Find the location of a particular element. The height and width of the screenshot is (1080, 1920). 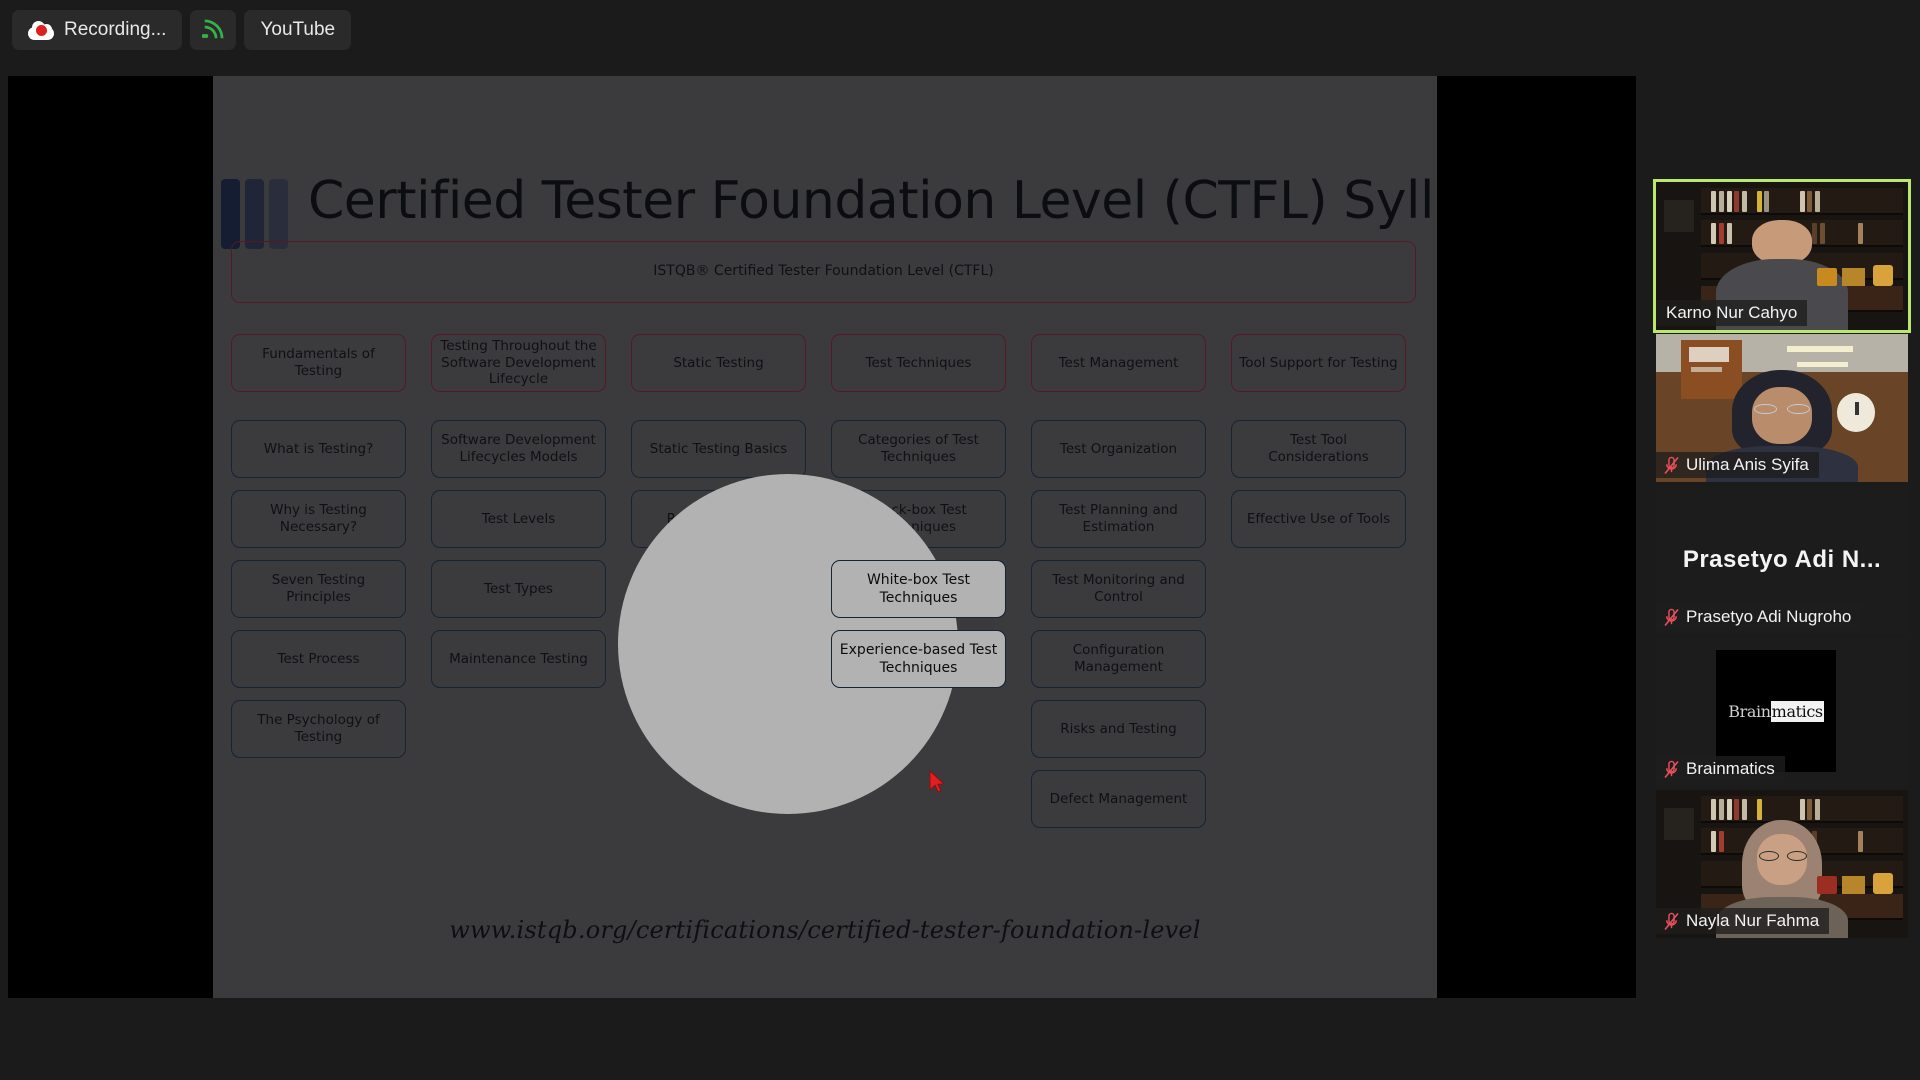

youtube-label: YouTube is located at coordinates (298, 29).